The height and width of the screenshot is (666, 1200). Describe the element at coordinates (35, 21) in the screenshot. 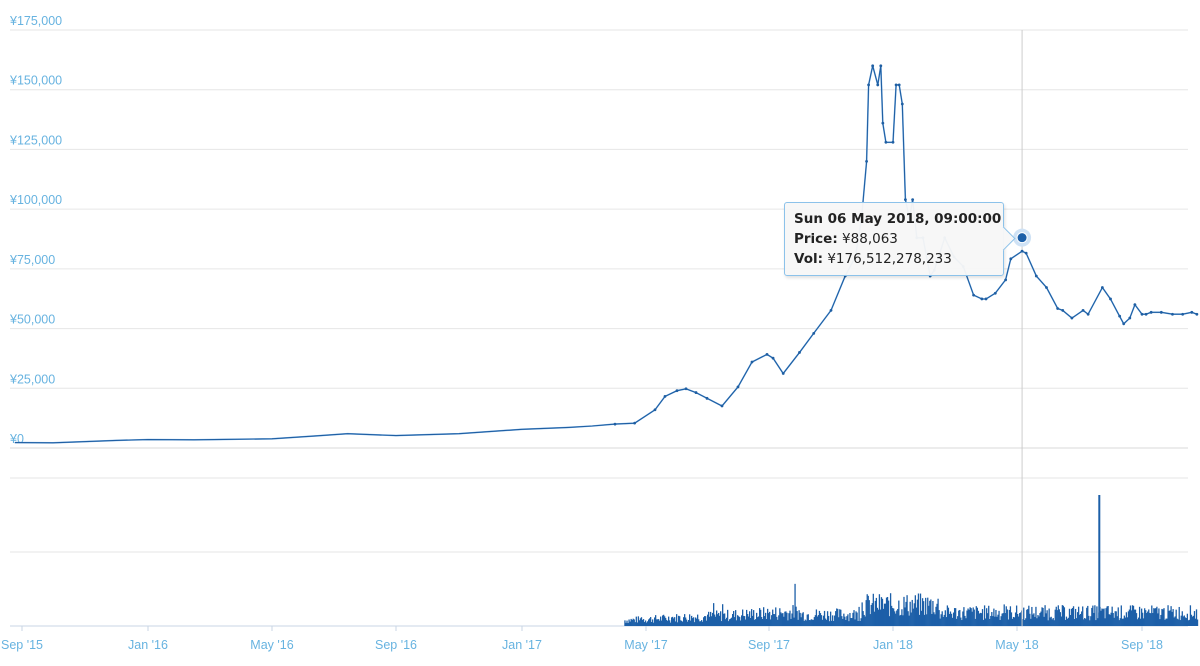

I see `price-tick-label: ¥175,000` at that location.